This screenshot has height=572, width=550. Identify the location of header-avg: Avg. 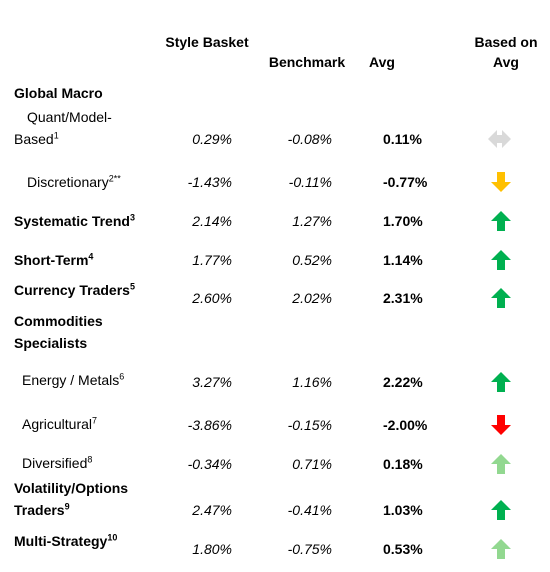
(382, 62).